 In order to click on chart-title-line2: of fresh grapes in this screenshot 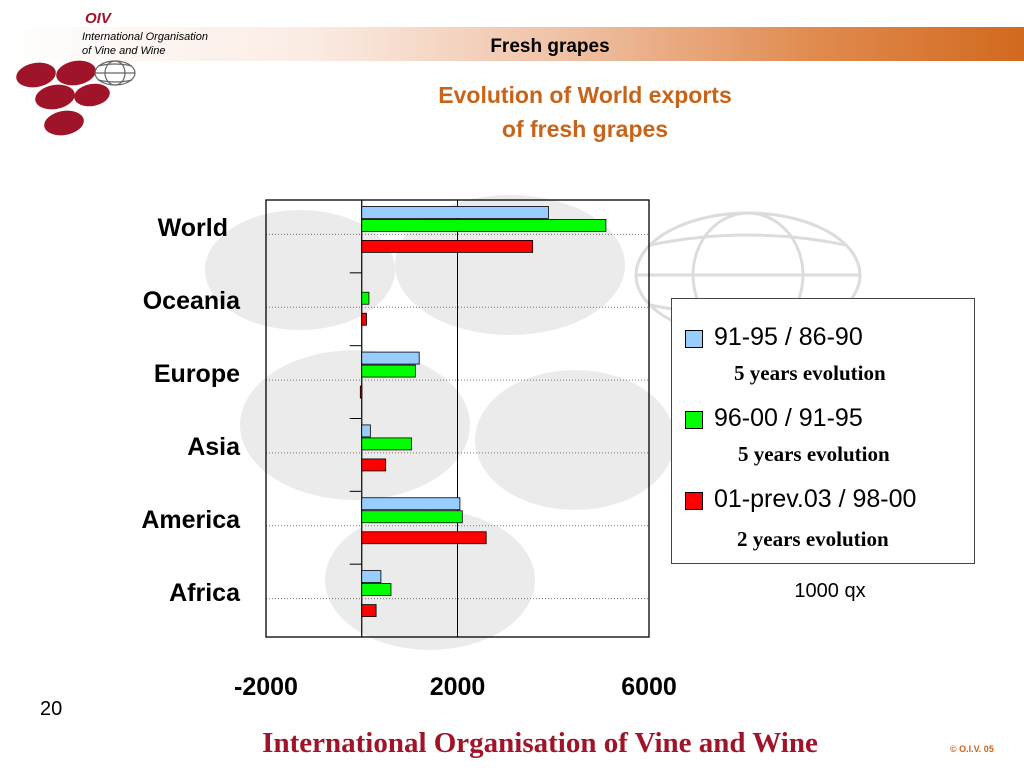, I will do `click(585, 129)`.